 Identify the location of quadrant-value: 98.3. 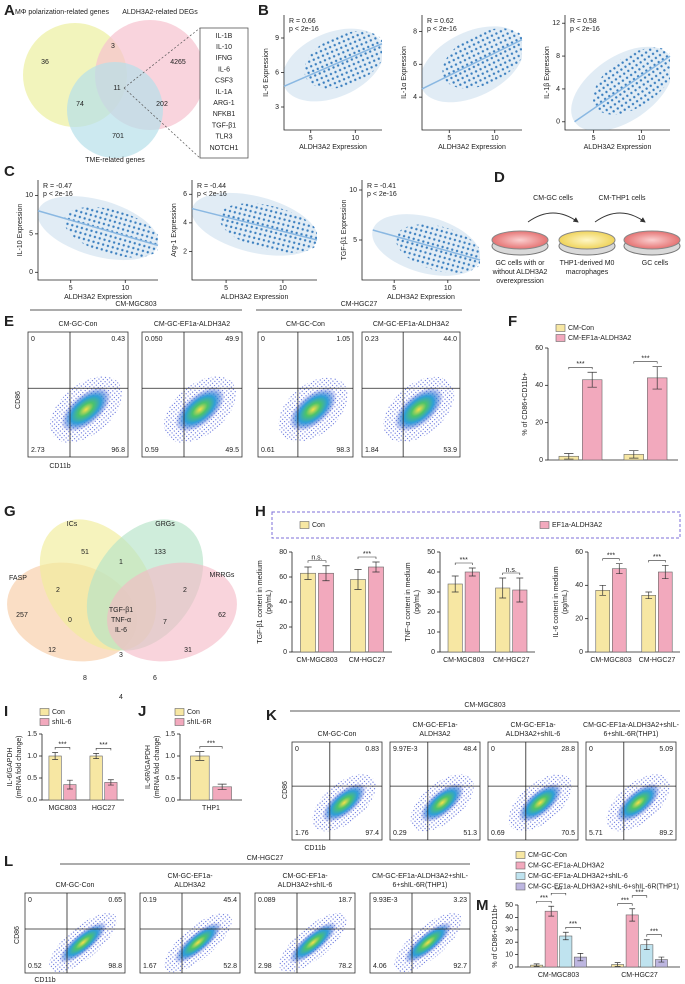
(343, 450).